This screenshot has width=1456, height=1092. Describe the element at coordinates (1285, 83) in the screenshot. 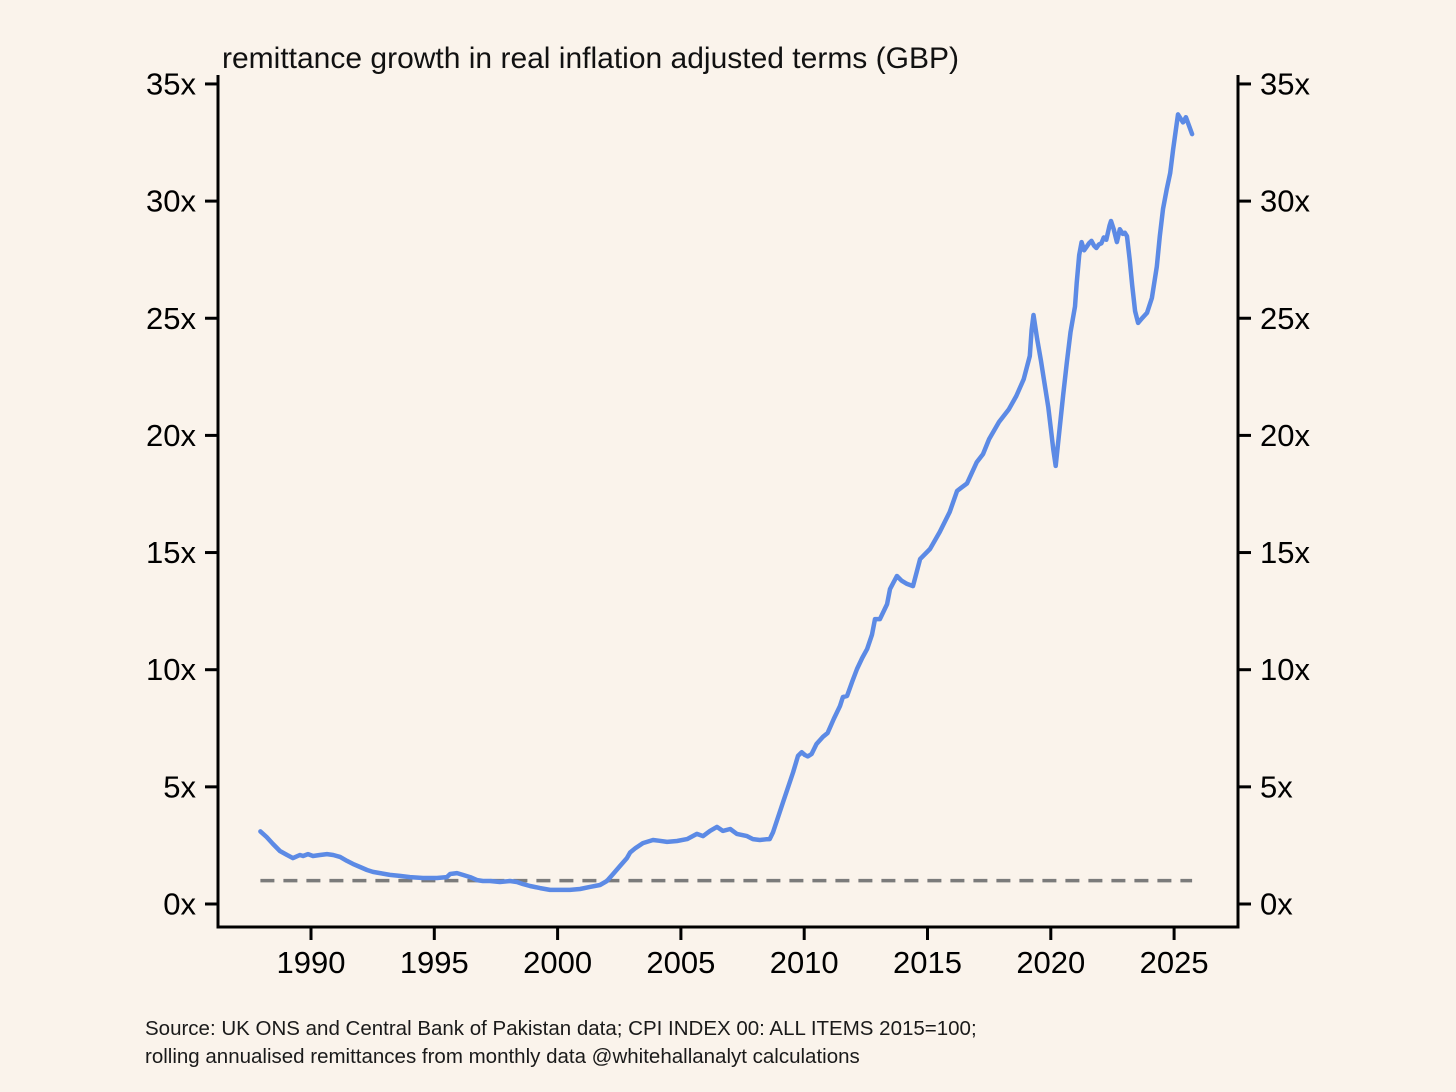

I see `y-axis-label-right-35x: 35x` at that location.